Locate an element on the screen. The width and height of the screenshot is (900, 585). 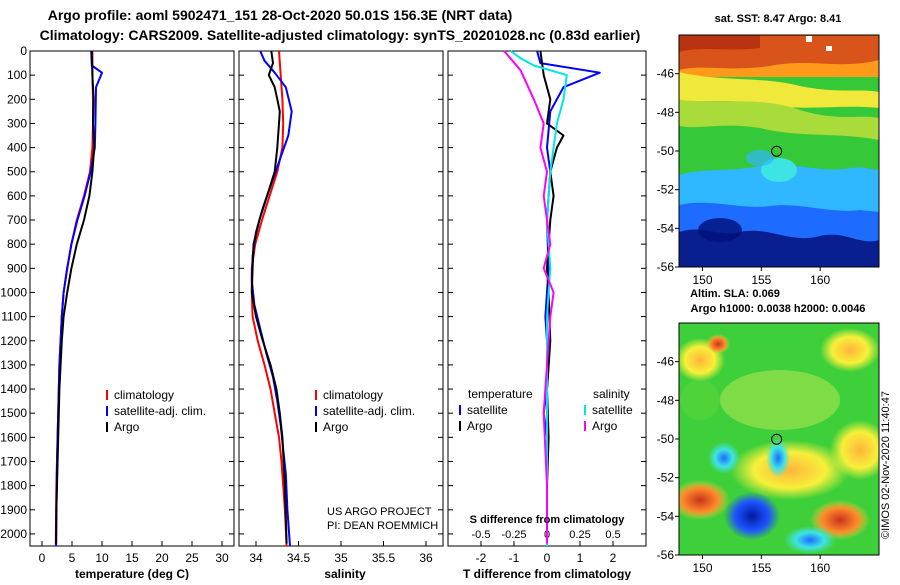
salinity-legend-item: Argo is located at coordinates (336, 427).